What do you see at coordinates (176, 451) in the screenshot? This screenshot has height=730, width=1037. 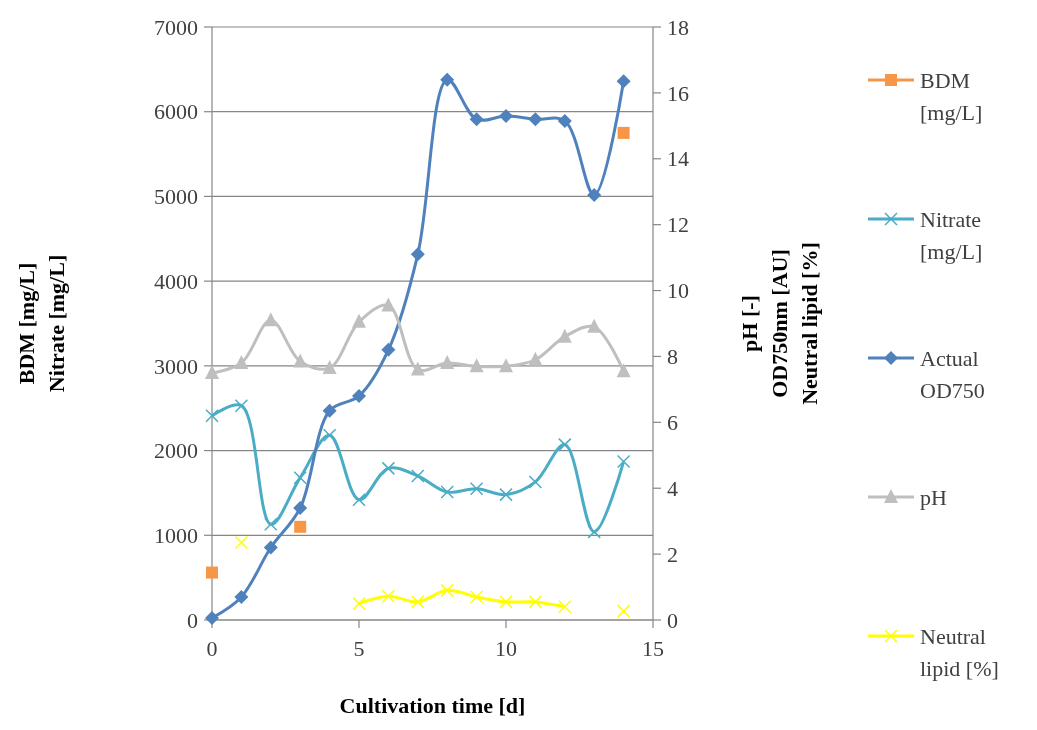 I see `y-tick-label: 2000` at bounding box center [176, 451].